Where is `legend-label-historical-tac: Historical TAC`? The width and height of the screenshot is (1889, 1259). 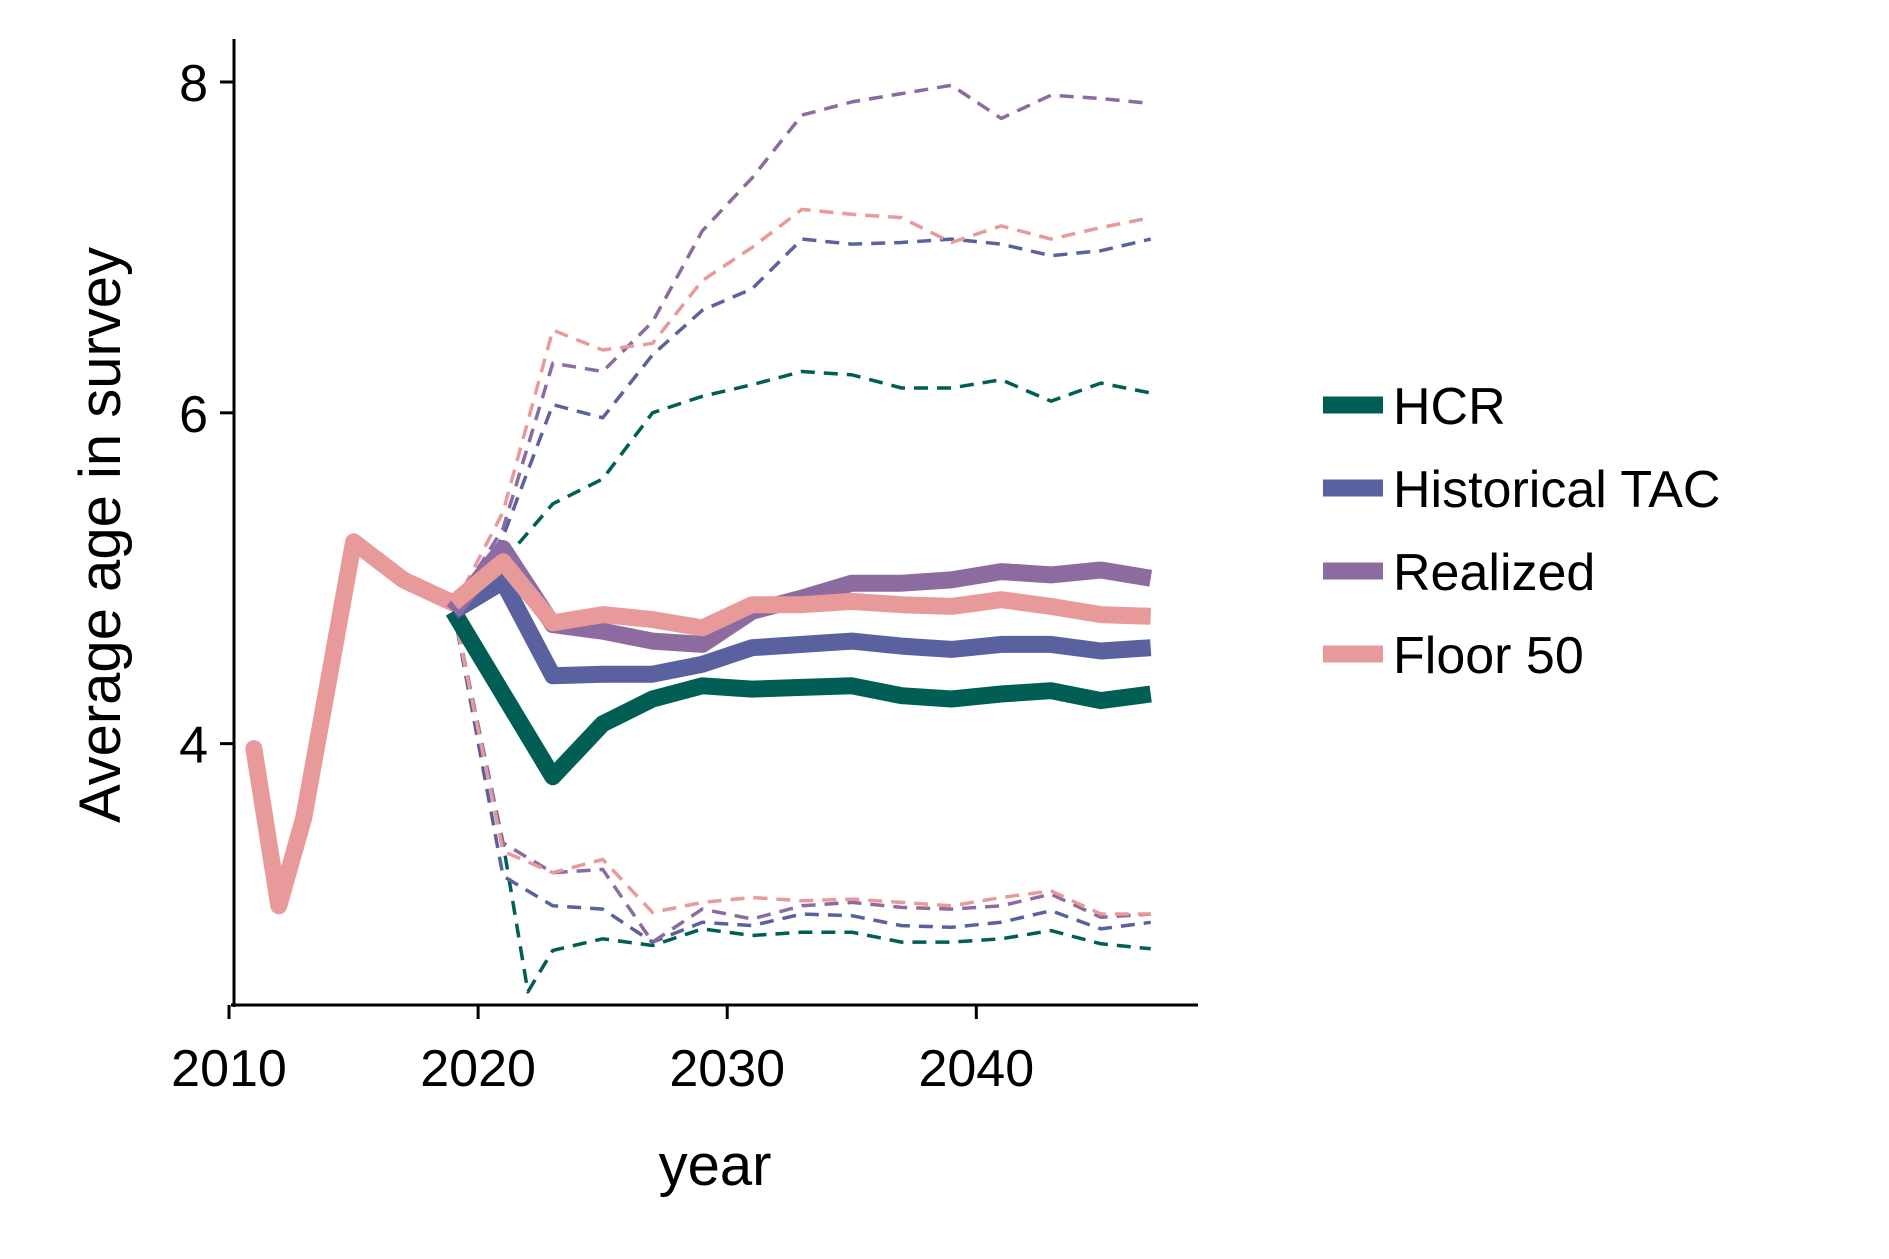
legend-label-historical-tac: Historical TAC is located at coordinates (1556, 490).